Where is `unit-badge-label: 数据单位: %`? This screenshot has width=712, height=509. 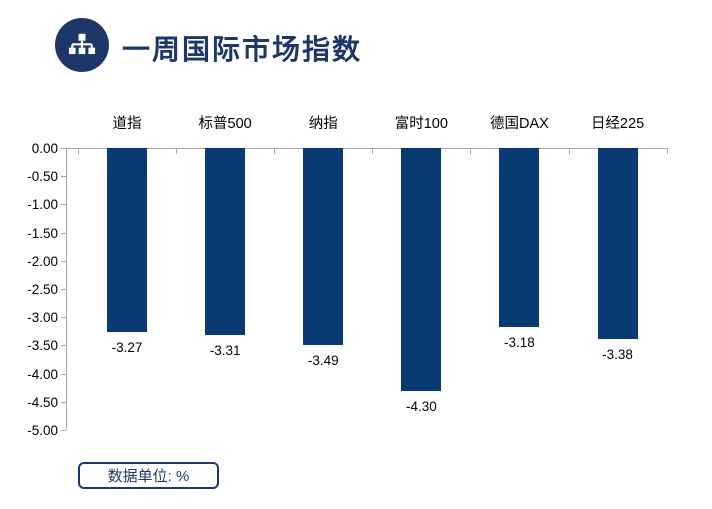
unit-badge-label: 数据单位: % is located at coordinates (148, 476).